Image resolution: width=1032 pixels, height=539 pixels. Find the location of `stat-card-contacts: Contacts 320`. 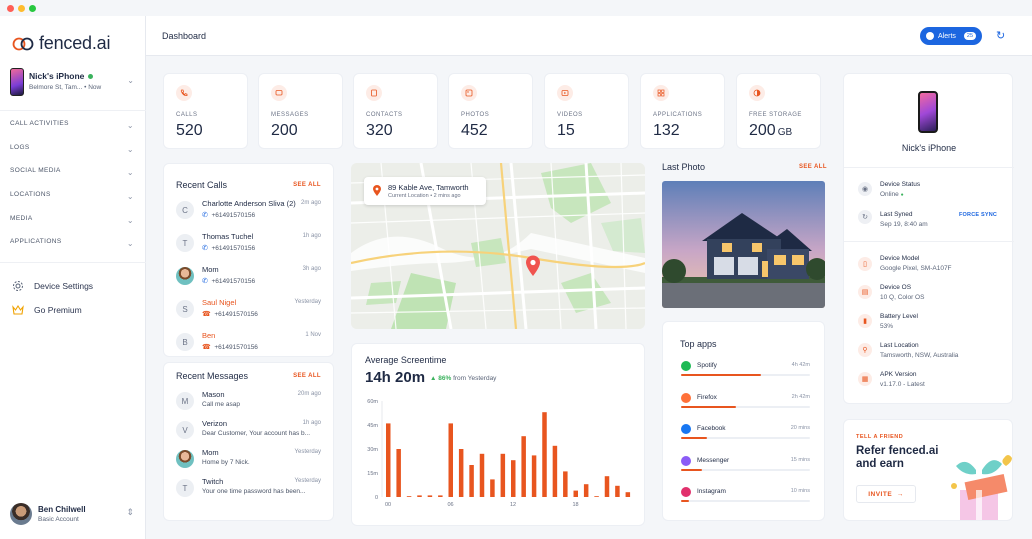

stat-card-contacts: Contacts 320 is located at coordinates (395, 111).